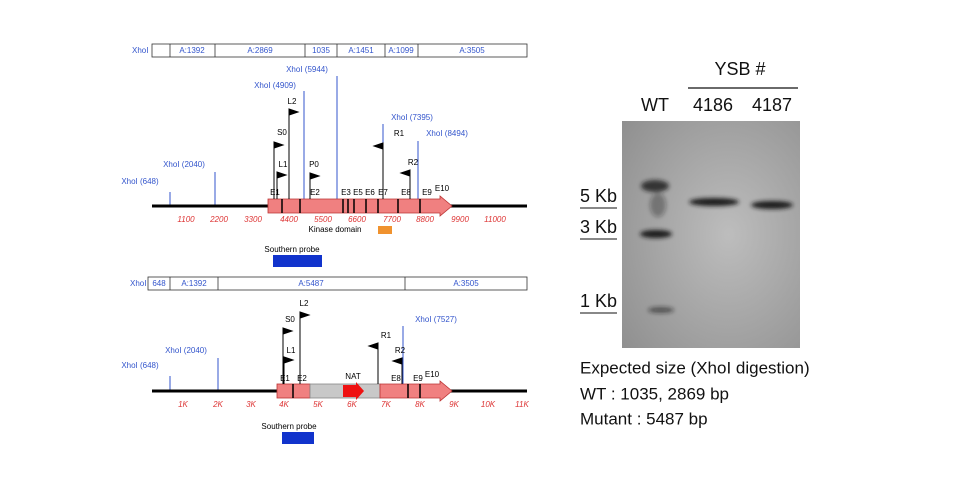  I want to click on lane-label: 4186, so click(713, 105).